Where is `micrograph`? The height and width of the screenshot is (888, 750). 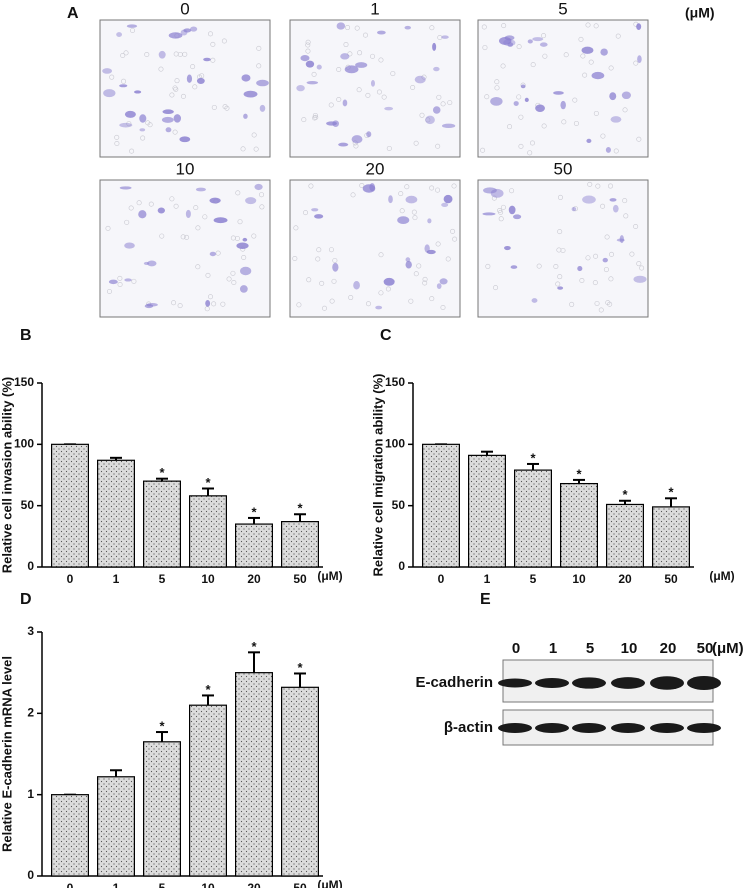 micrograph is located at coordinates (375, 248).